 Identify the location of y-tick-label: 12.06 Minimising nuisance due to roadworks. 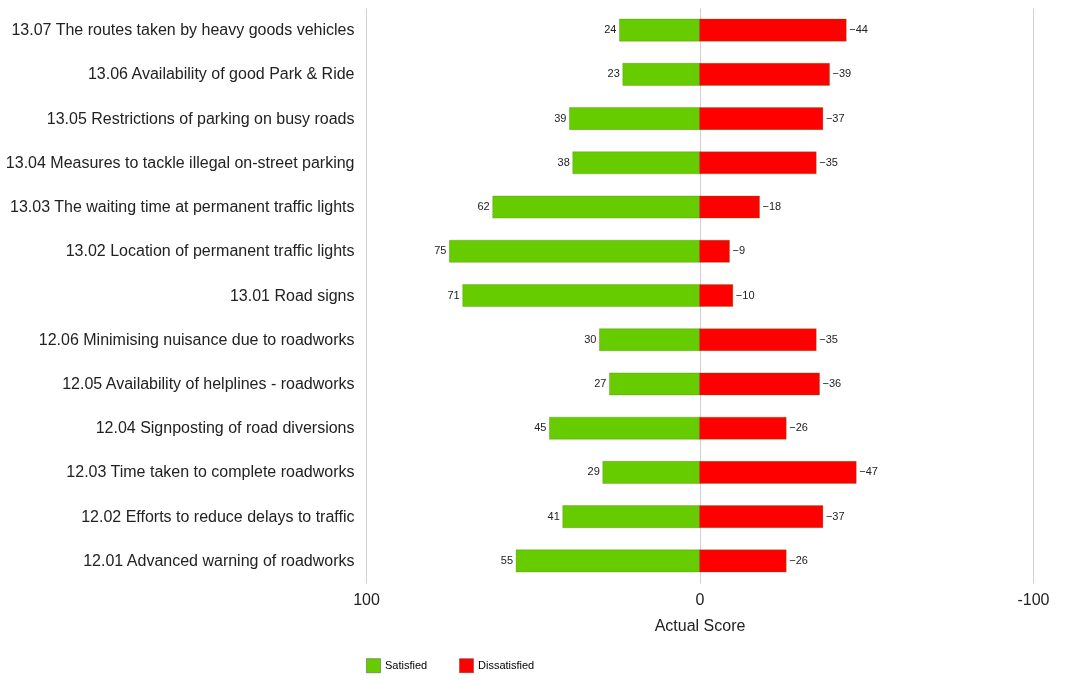
(196, 339).